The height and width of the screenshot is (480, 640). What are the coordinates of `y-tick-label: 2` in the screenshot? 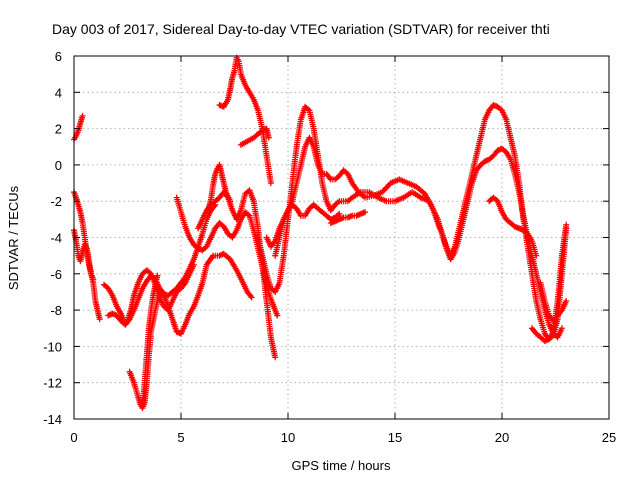 It's located at (58, 129).